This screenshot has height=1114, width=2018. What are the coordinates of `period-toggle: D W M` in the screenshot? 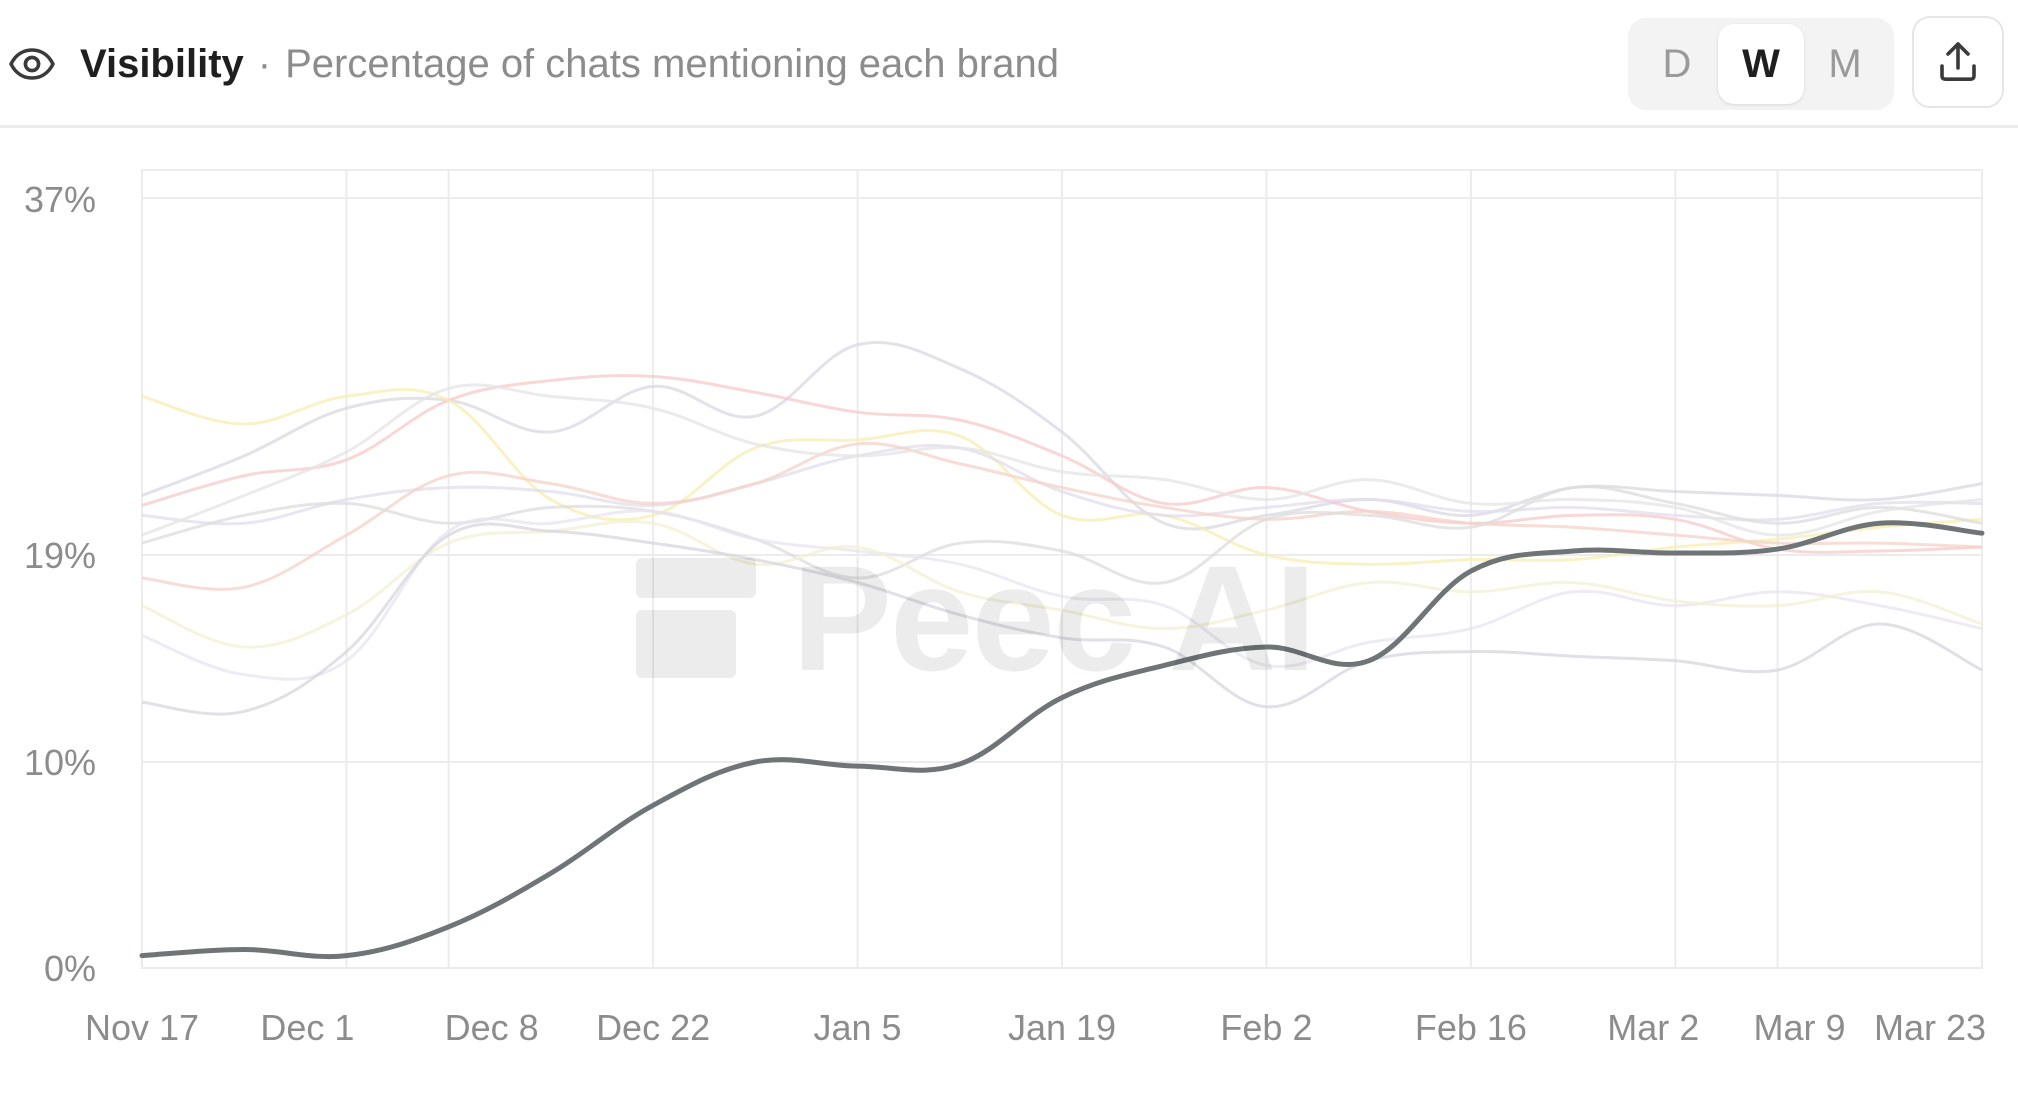 It's located at (1761, 64).